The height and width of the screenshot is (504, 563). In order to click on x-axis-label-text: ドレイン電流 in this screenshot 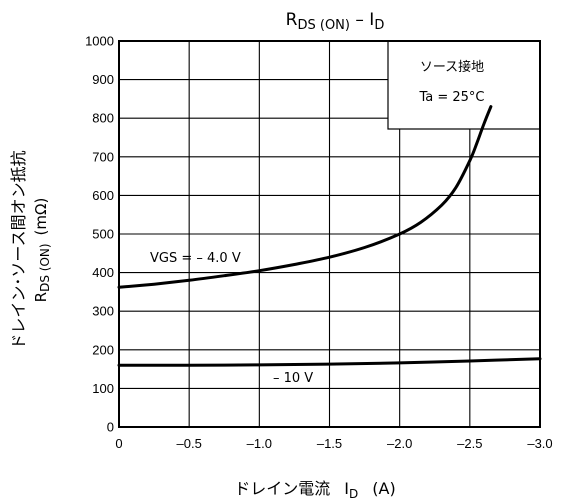, I will do `click(282, 488)`.